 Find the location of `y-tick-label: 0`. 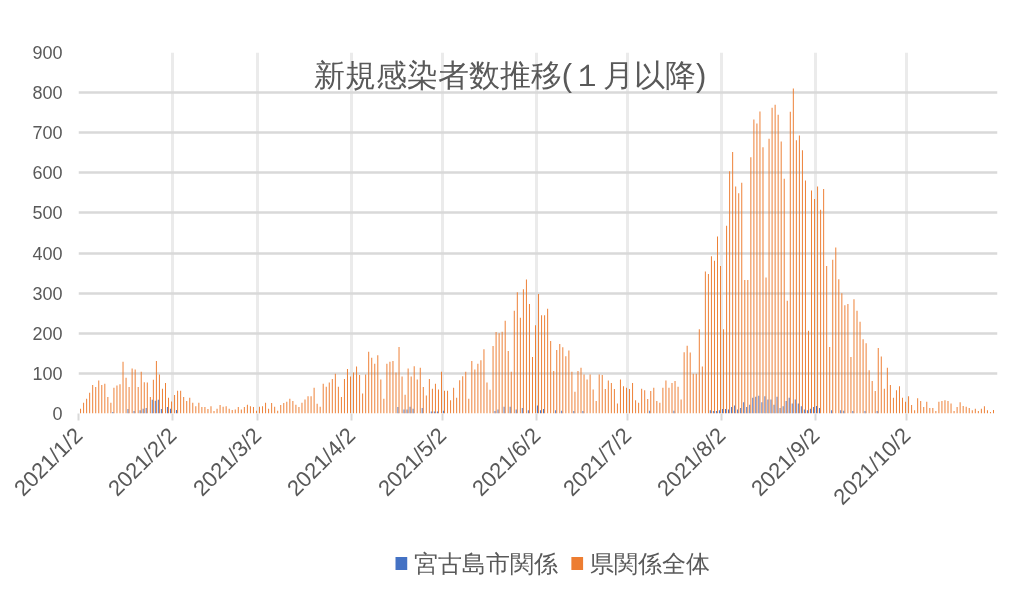

y-tick-label: 0 is located at coordinates (57, 414).